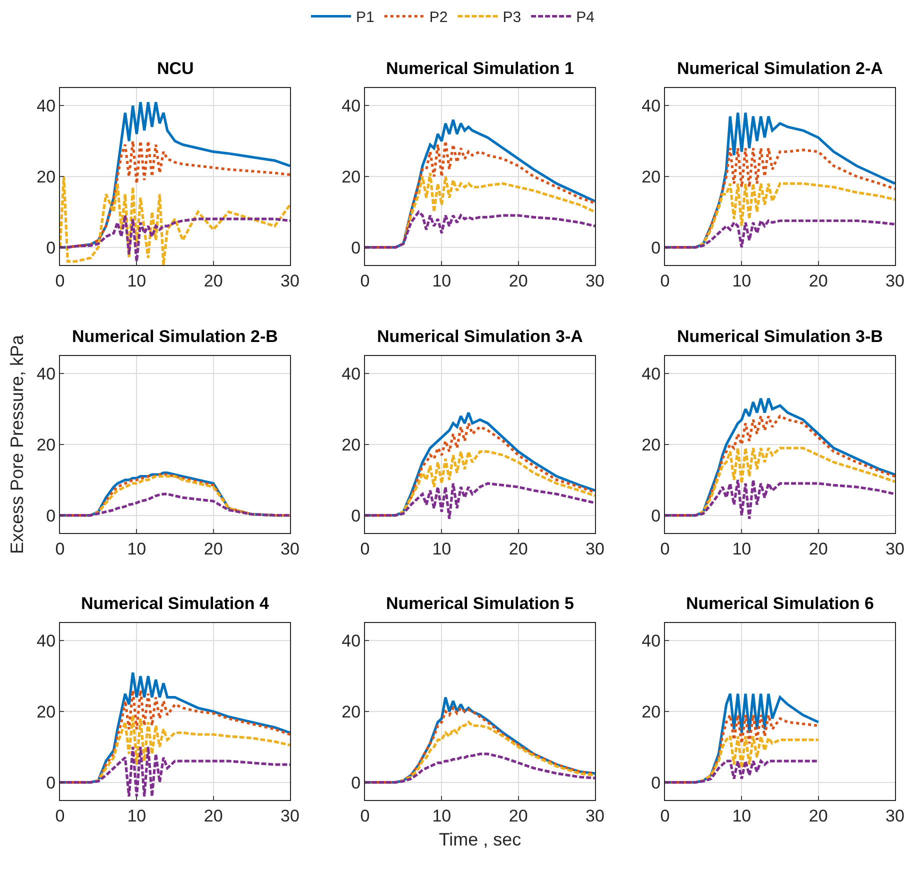 The height and width of the screenshot is (886, 906). Describe the element at coordinates (175, 68) in the screenshot. I see `chart-title: NCU` at that location.